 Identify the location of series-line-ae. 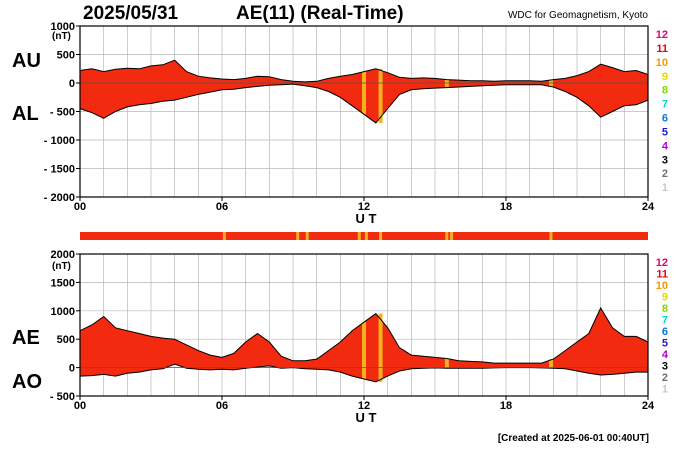
(364, 335).